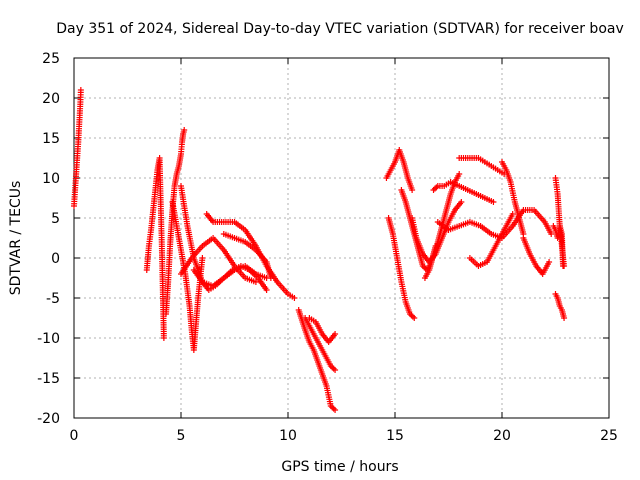  Describe the element at coordinates (51, 59) in the screenshot. I see `y-tick-label: 25` at that location.